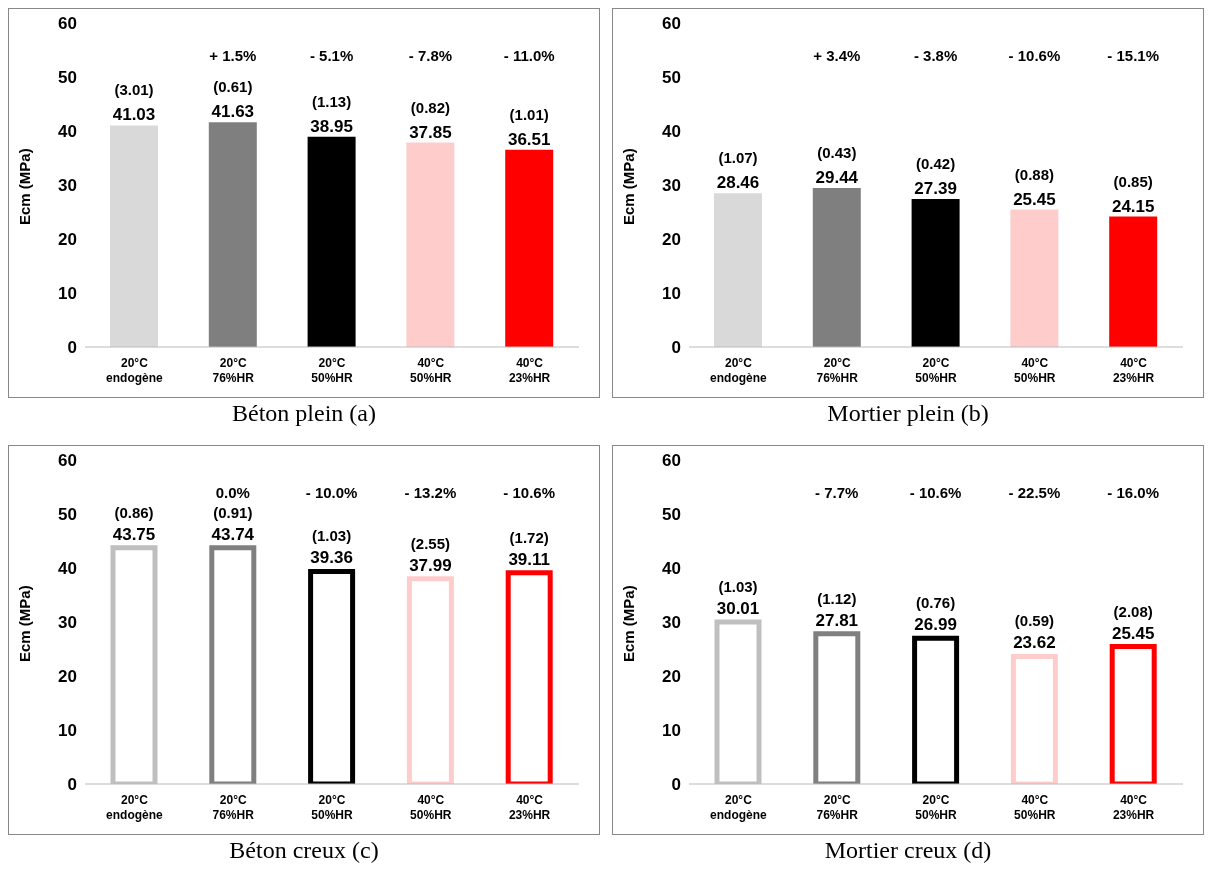 Image resolution: width=1215 pixels, height=894 pixels. What do you see at coordinates (304, 413) in the screenshot?
I see `text: Béton plein (a)` at bounding box center [304, 413].